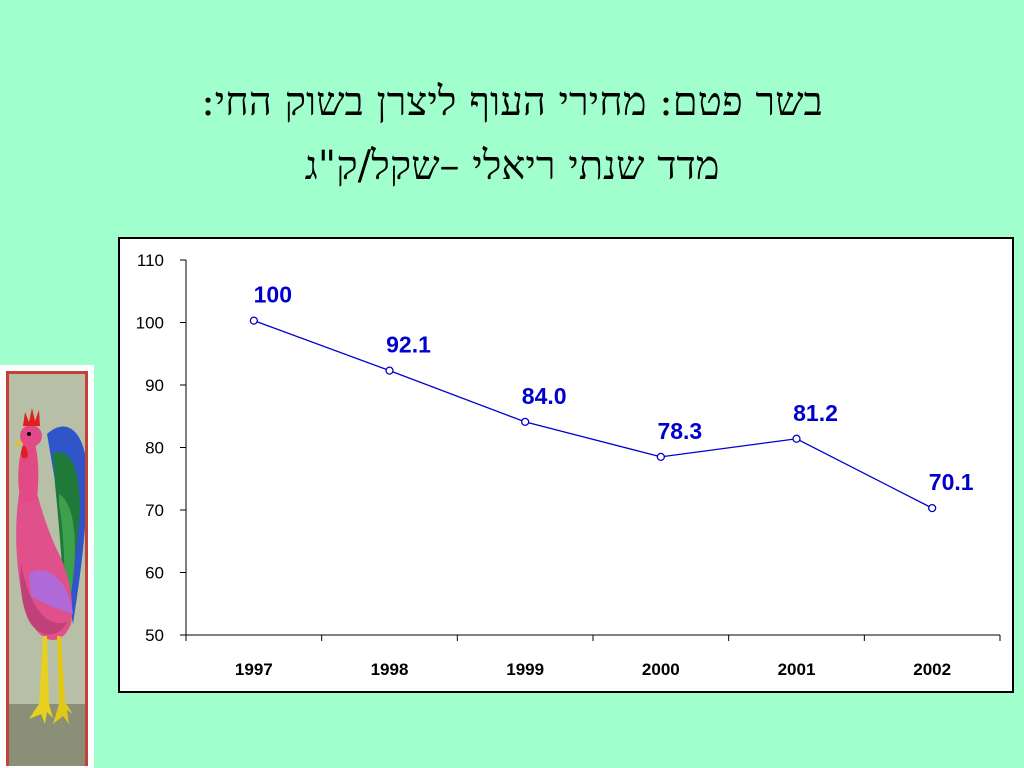 This screenshot has height=768, width=1024. I want to click on data-label: 70.1, so click(951, 482).